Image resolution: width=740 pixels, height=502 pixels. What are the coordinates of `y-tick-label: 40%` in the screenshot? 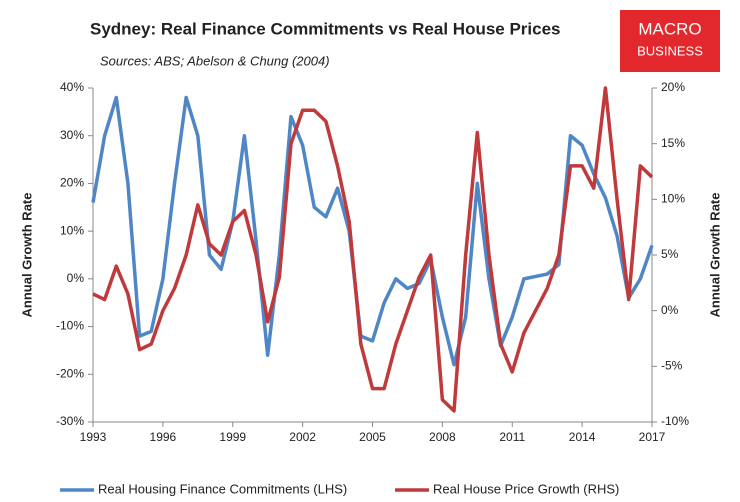 It's located at (72, 87).